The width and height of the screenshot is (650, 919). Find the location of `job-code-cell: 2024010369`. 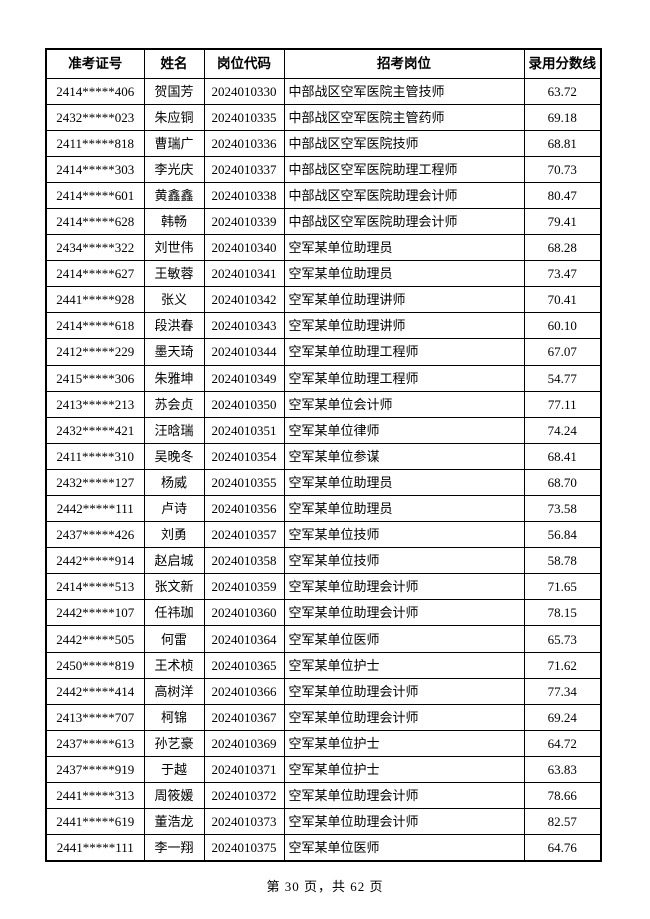

job-code-cell: 2024010369 is located at coordinates (244, 743).